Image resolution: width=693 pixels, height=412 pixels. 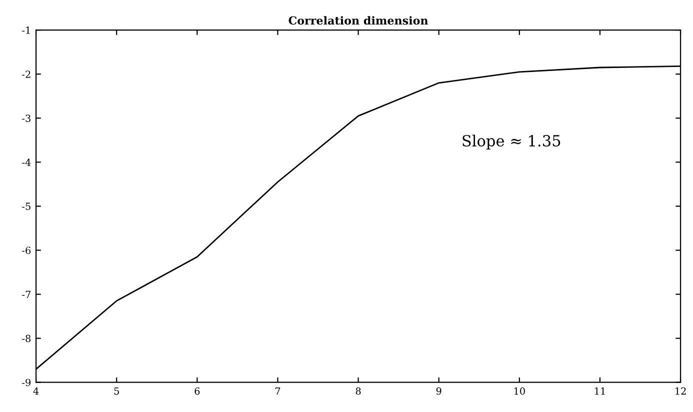 What do you see at coordinates (519, 391) in the screenshot?
I see `x-tick-label: 10` at bounding box center [519, 391].